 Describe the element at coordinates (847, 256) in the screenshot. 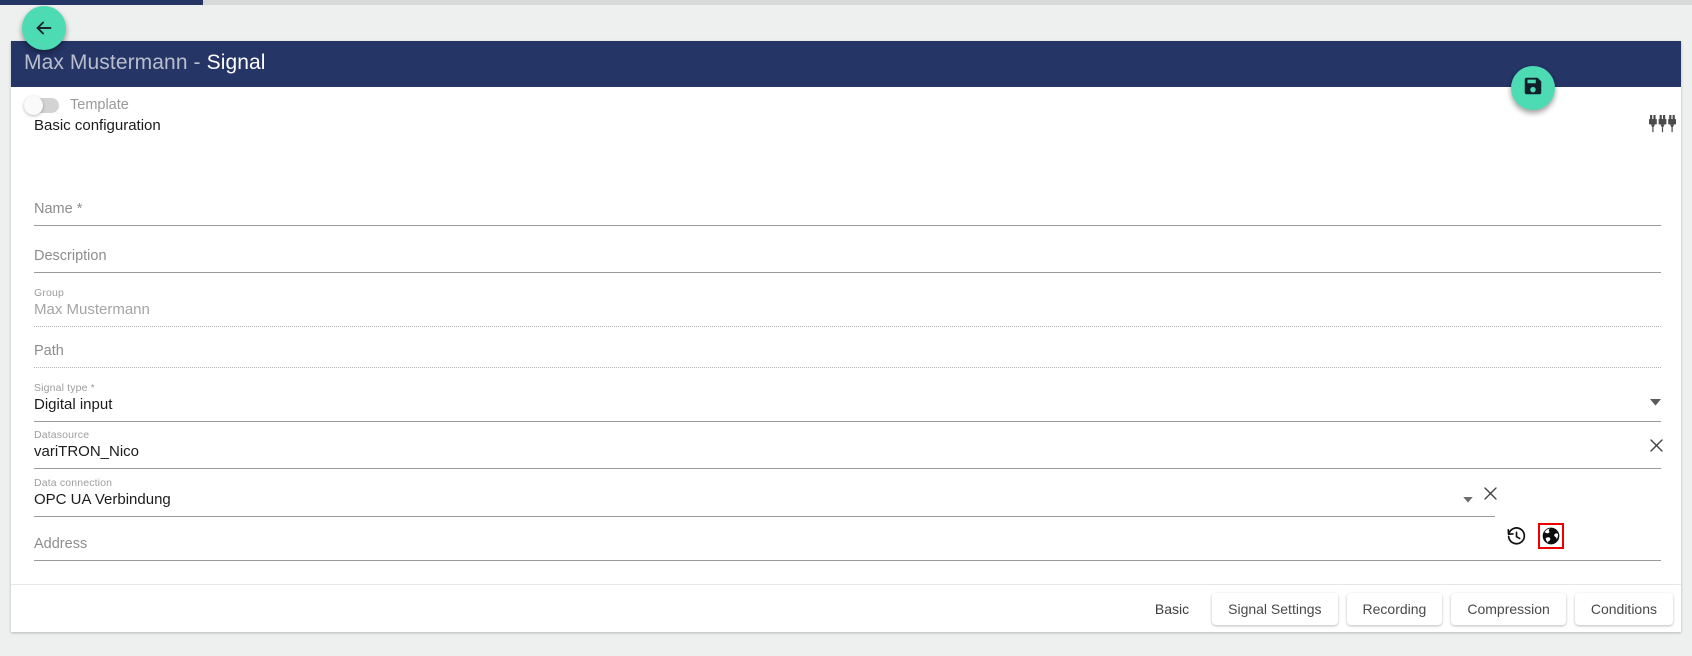

I see `field-description: Description` at that location.